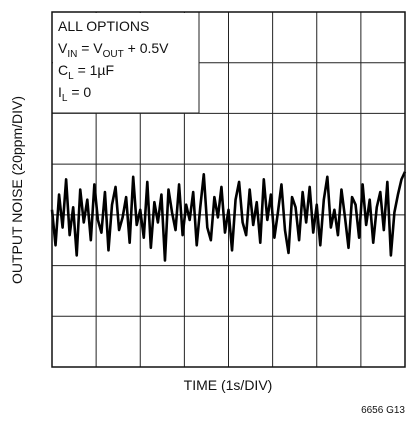 The image size is (415, 423). What do you see at coordinates (90, 48) in the screenshot?
I see `annotation-text: = V` at bounding box center [90, 48].